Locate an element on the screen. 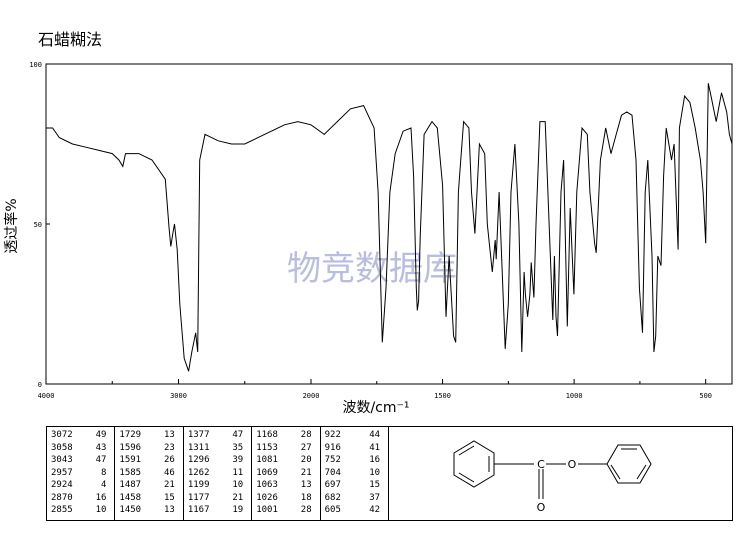  watermark: 物竞数据库 is located at coordinates (372, 269).